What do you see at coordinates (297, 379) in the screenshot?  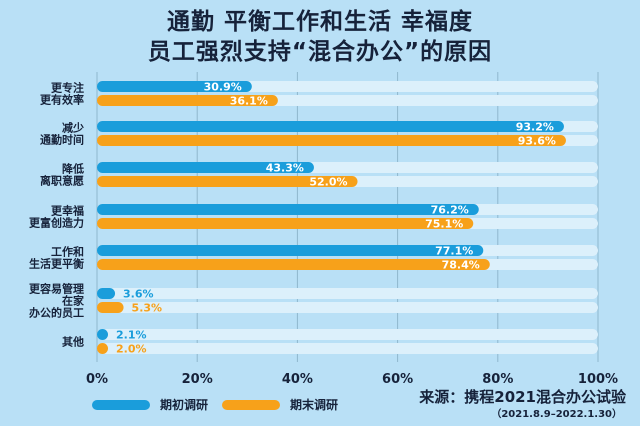 I see `x-tick-label: 40%` at bounding box center [297, 379].